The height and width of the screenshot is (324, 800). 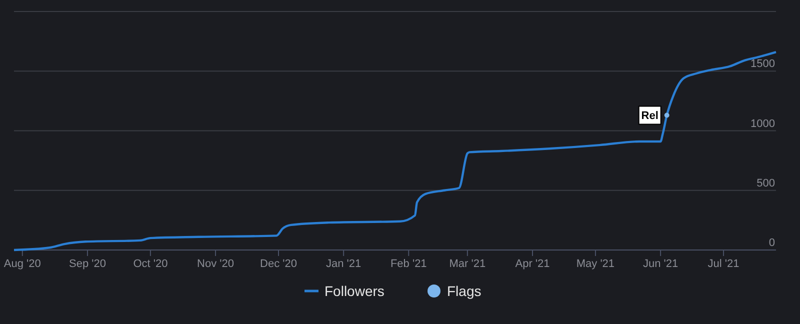 I want to click on x-tick-label: Oct '20, so click(x=150, y=264).